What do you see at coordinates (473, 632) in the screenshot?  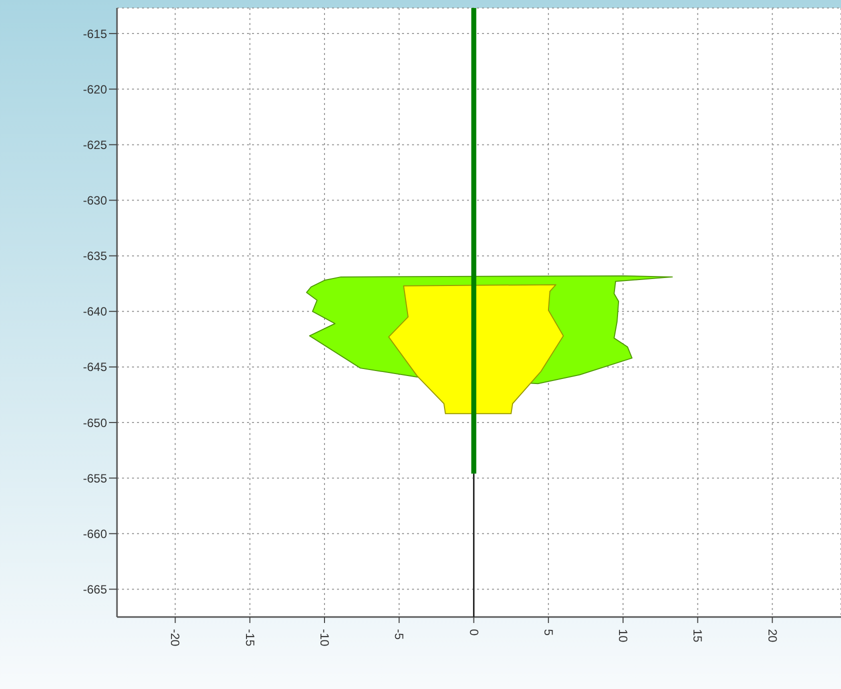 I see `x-tick-label: 0` at bounding box center [473, 632].